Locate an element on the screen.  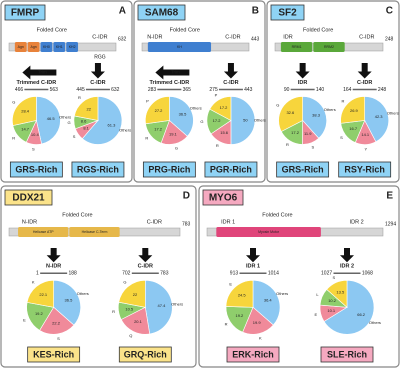
slice-value: 19.1 is located at coordinates (173, 133).